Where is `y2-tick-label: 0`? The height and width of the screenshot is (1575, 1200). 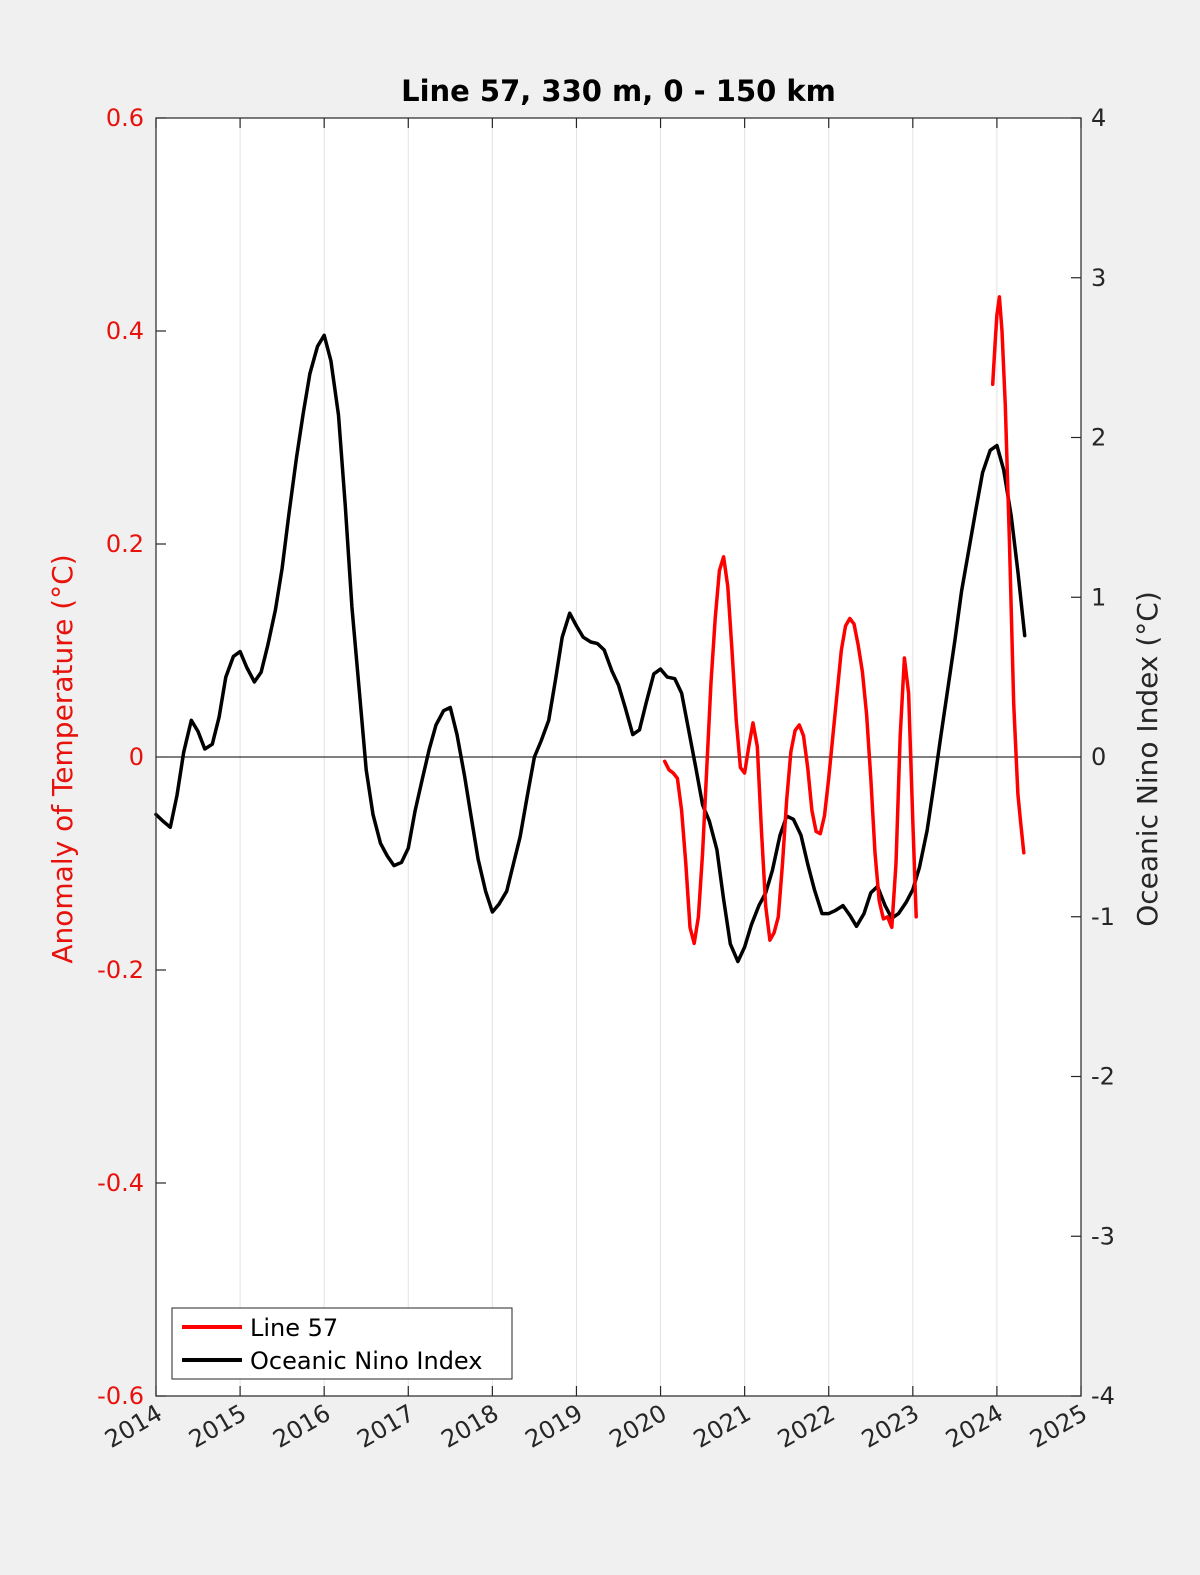 y2-tick-label: 0 is located at coordinates (1098, 757).